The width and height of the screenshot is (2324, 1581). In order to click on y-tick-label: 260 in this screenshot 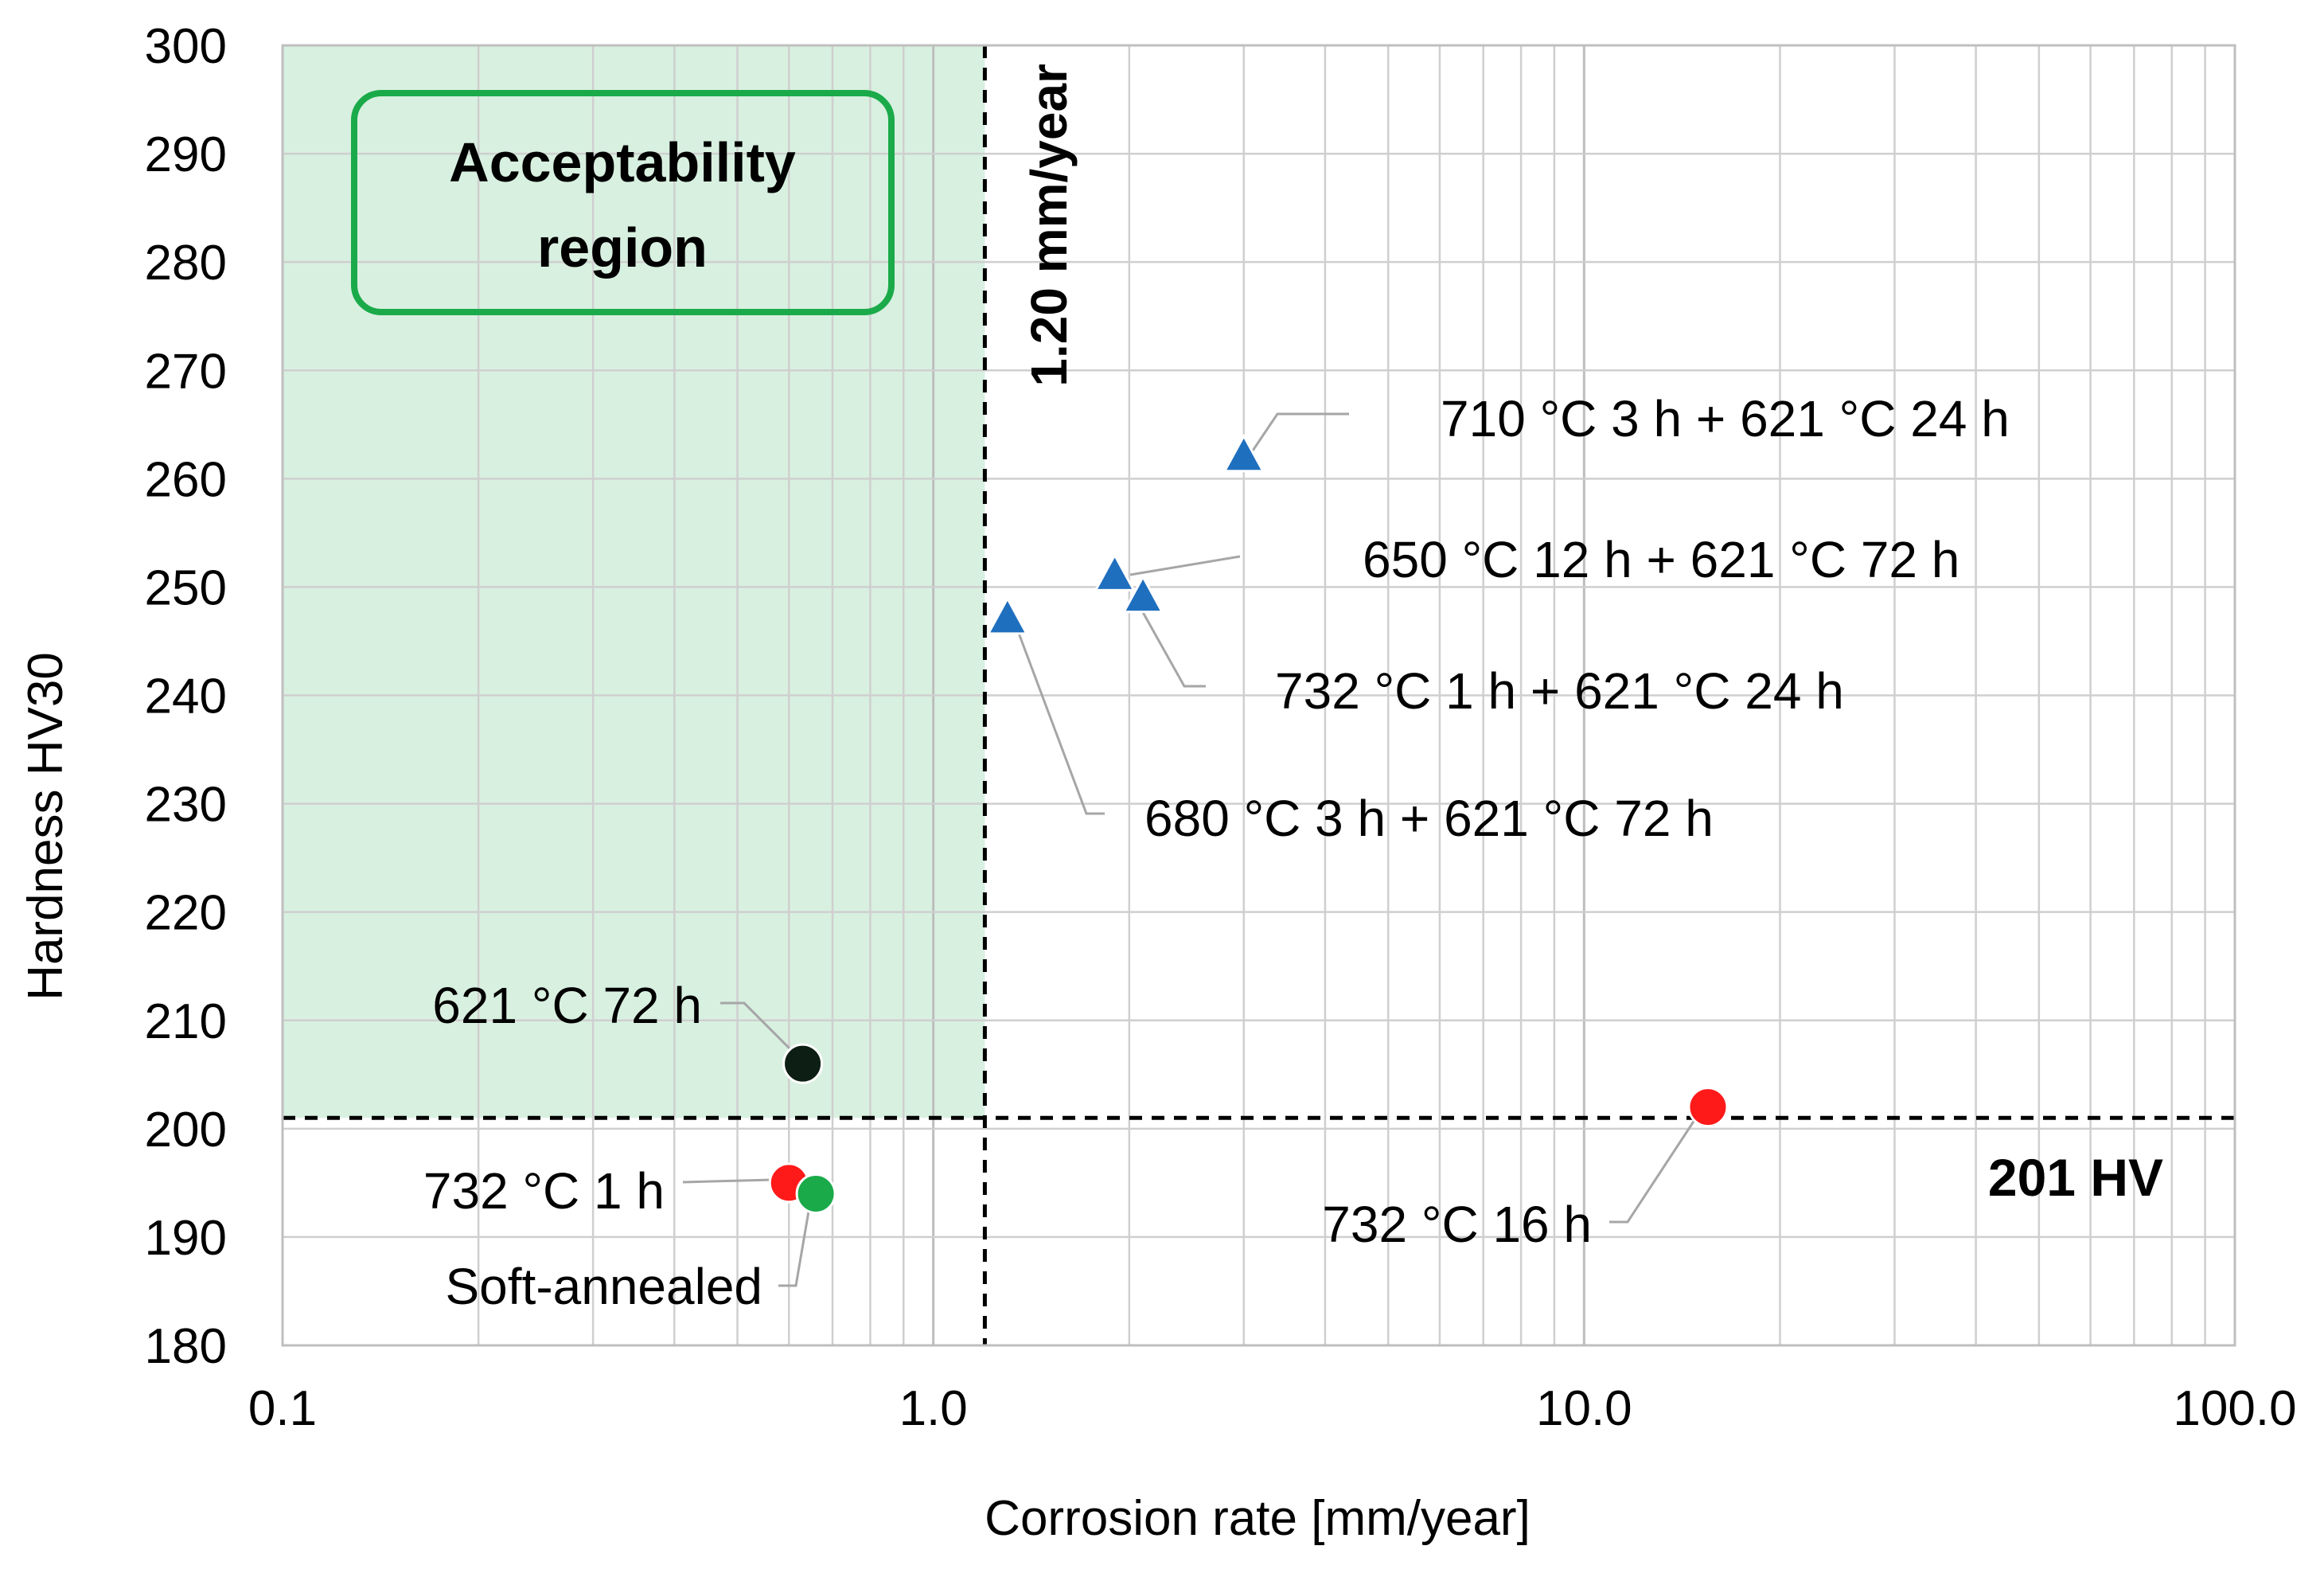, I will do `click(186, 479)`.